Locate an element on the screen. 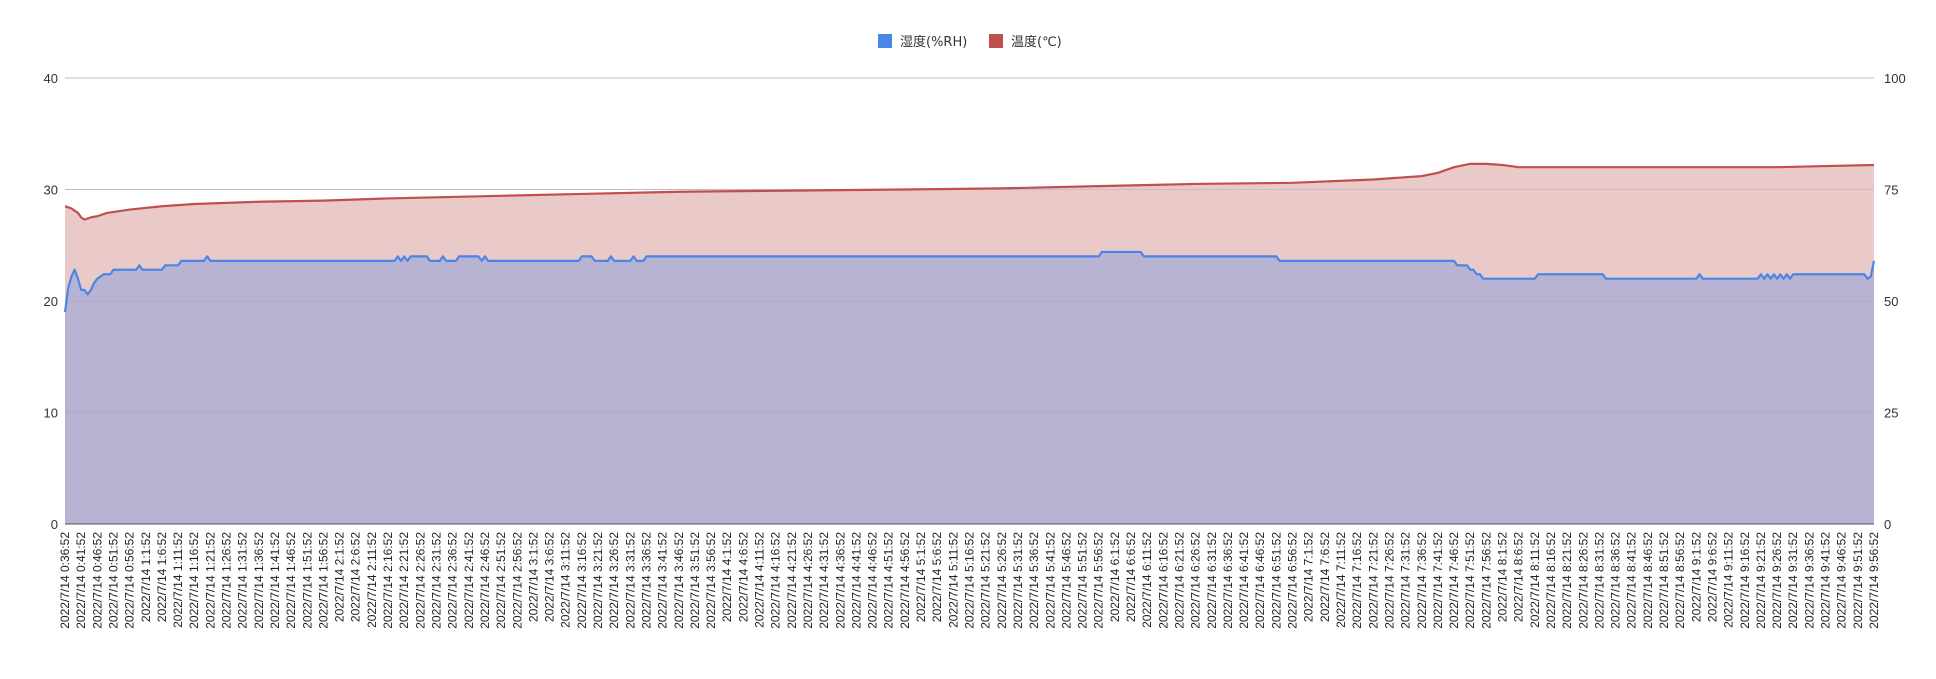 The width and height of the screenshot is (1936, 679). x-tick-label: 2022/7/14 3:51:52 is located at coordinates (695, 580).